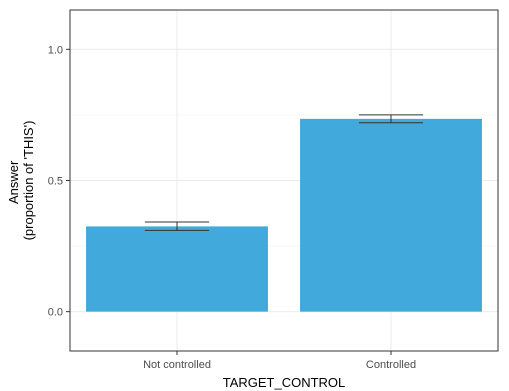 The width and height of the screenshot is (509, 391). What do you see at coordinates (13, 182) in the screenshot?
I see `y-axis-title-line-1: Answer` at bounding box center [13, 182].